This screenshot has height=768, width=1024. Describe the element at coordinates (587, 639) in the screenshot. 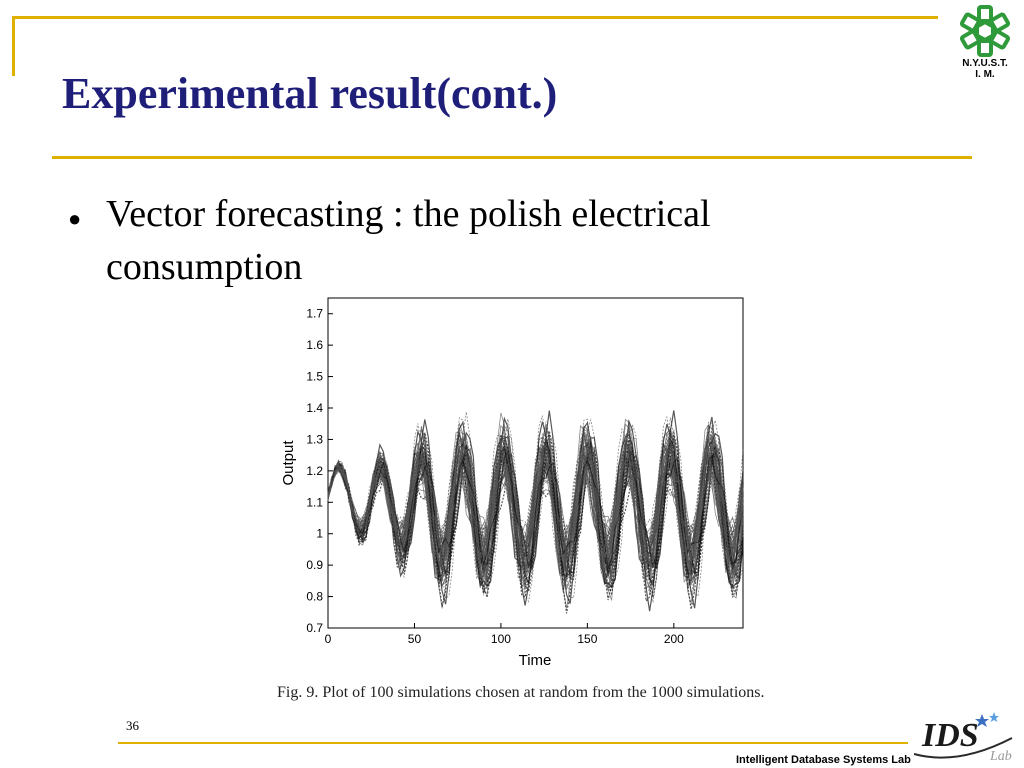

I see `x-tick-label: 150` at that location.